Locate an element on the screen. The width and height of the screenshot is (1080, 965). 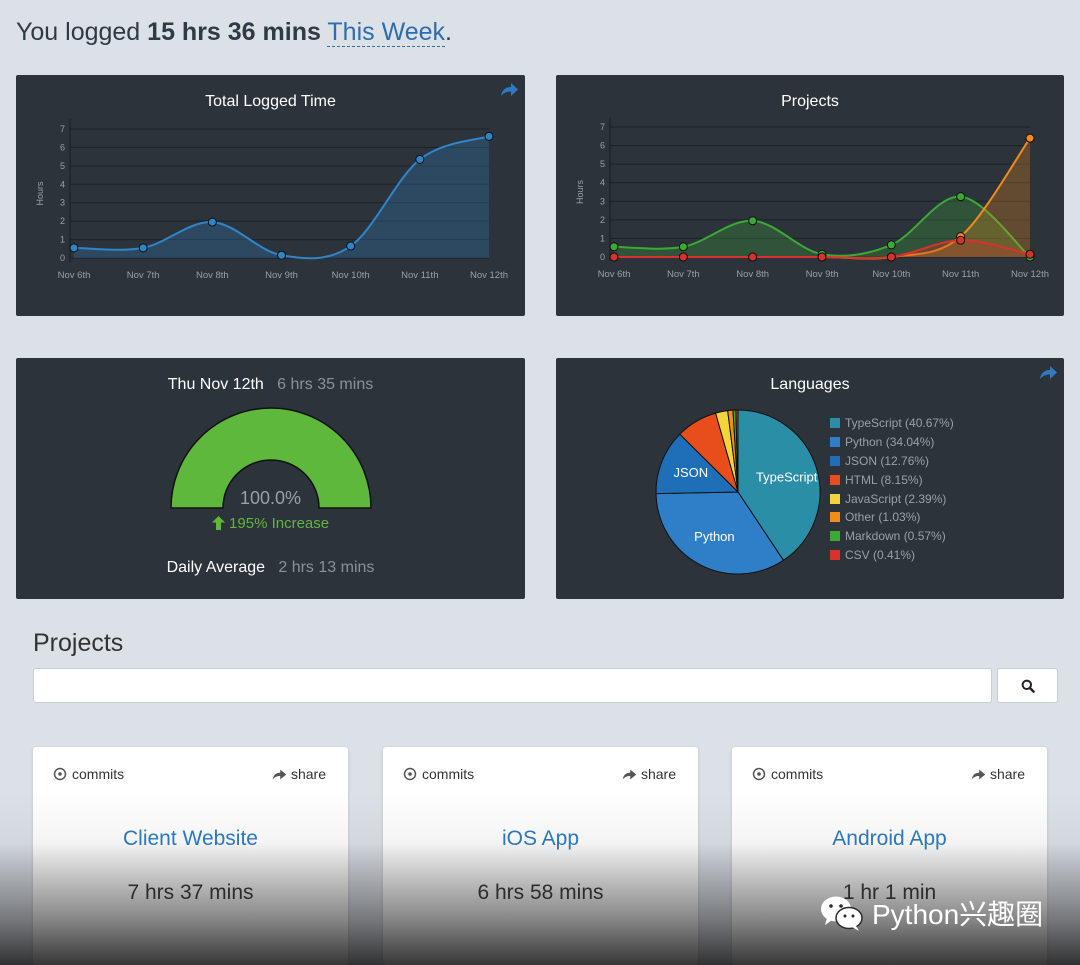
legend-item: JavaScript (2.39%) is located at coordinates (892, 498).